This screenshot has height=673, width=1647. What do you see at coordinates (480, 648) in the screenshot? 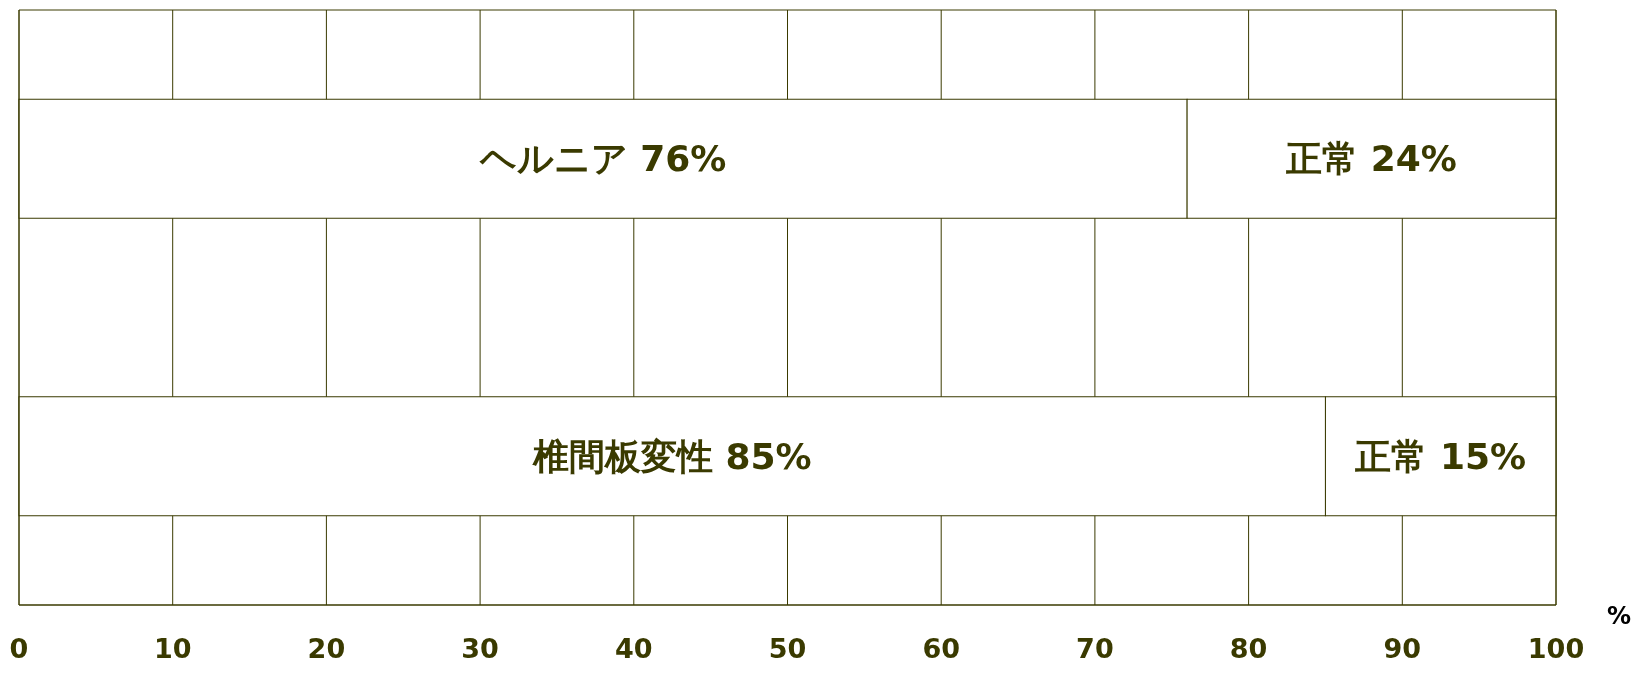
I see `x-tick-label: 30` at bounding box center [480, 648].